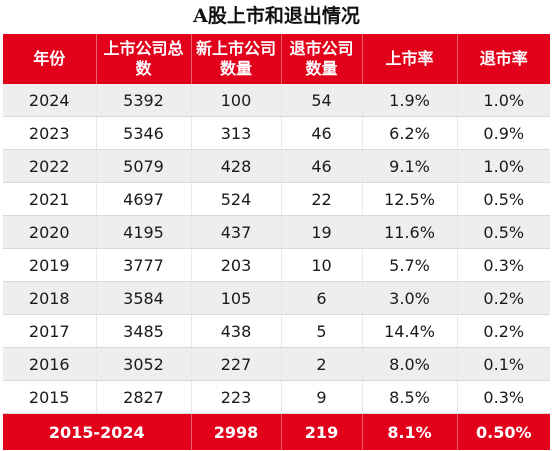 The width and height of the screenshot is (553, 451). What do you see at coordinates (410, 232) in the screenshot?
I see `cell-listing-rate: 11.6%` at bounding box center [410, 232].